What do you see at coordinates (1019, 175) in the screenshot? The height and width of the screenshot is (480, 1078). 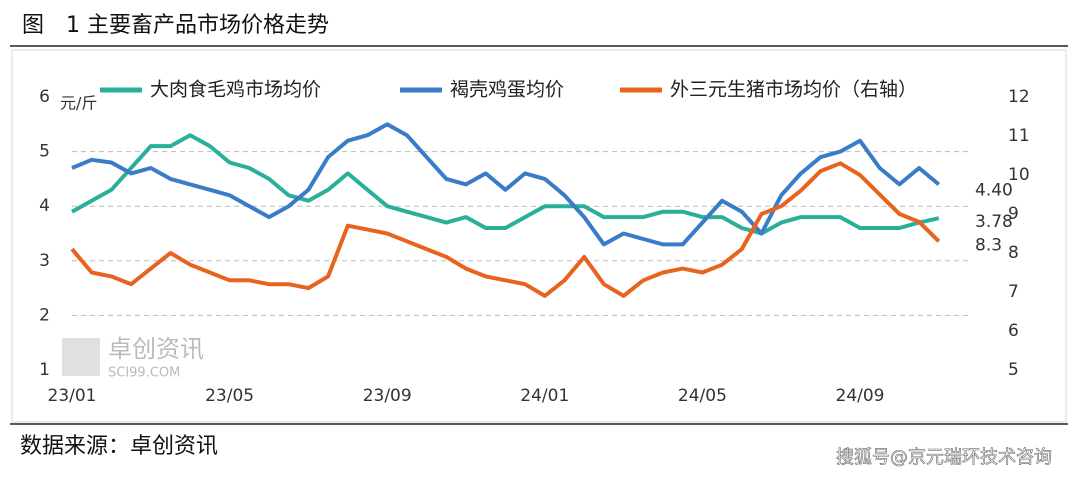 I see `y2-tick-label: 10` at bounding box center [1019, 175].